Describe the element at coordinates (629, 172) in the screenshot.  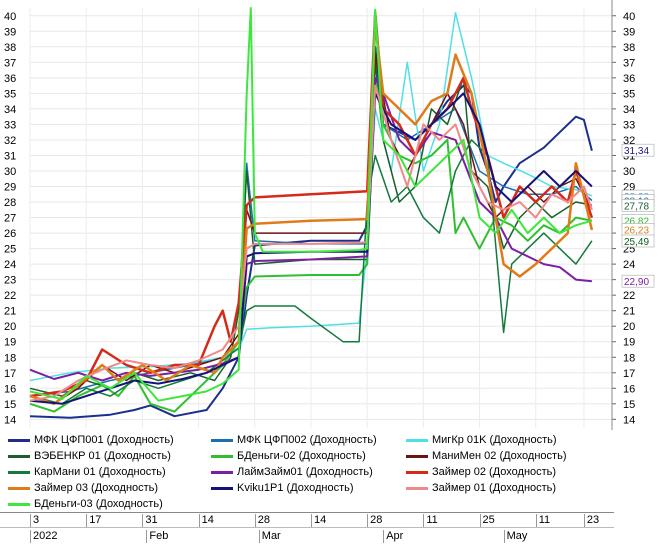
I see `y-tick-label-right: 30` at that location.